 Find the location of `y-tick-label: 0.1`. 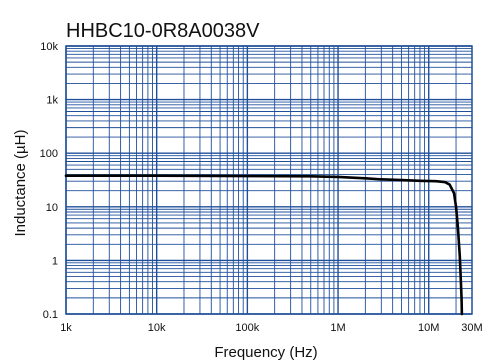

y-tick-label: 0.1 is located at coordinates (50, 315).